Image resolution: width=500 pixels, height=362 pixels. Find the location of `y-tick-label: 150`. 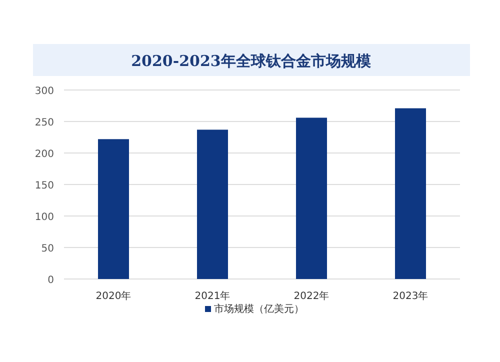

y-tick-label: 150 is located at coordinates (44, 186).